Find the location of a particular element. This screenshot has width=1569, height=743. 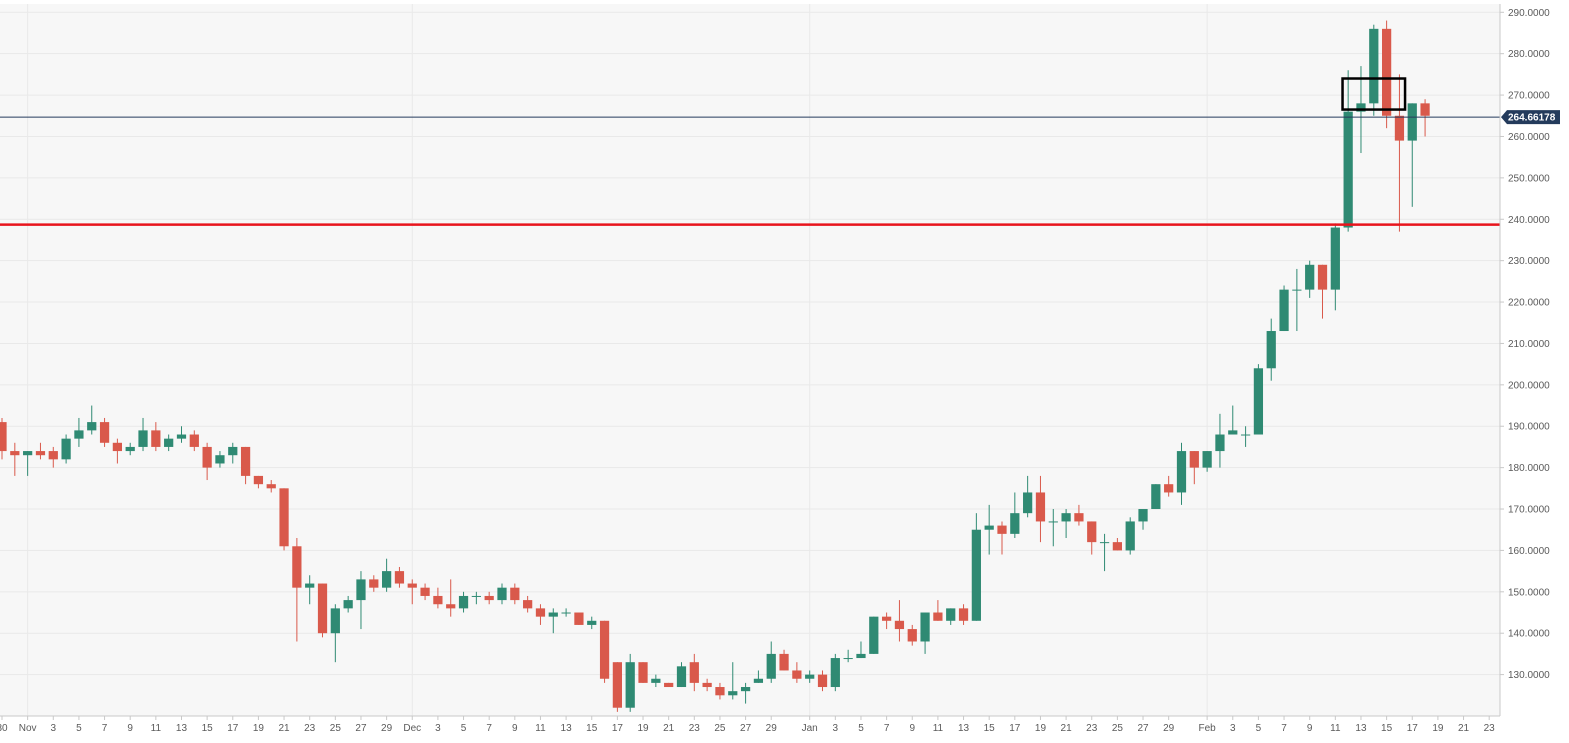

price-tick-label: 290.0000 is located at coordinates (1529, 13).